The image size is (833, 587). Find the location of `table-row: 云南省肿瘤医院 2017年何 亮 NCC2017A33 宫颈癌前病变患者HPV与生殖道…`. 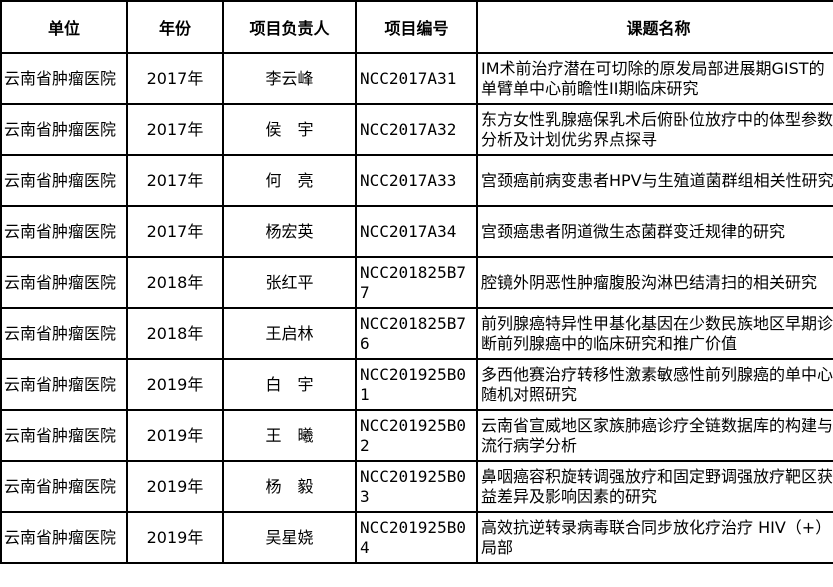

table-row: 云南省肿瘤医院 2017年何 亮 NCC2017A33 宫颈癌前病变患者HPV与生殖道… is located at coordinates (416, 180).